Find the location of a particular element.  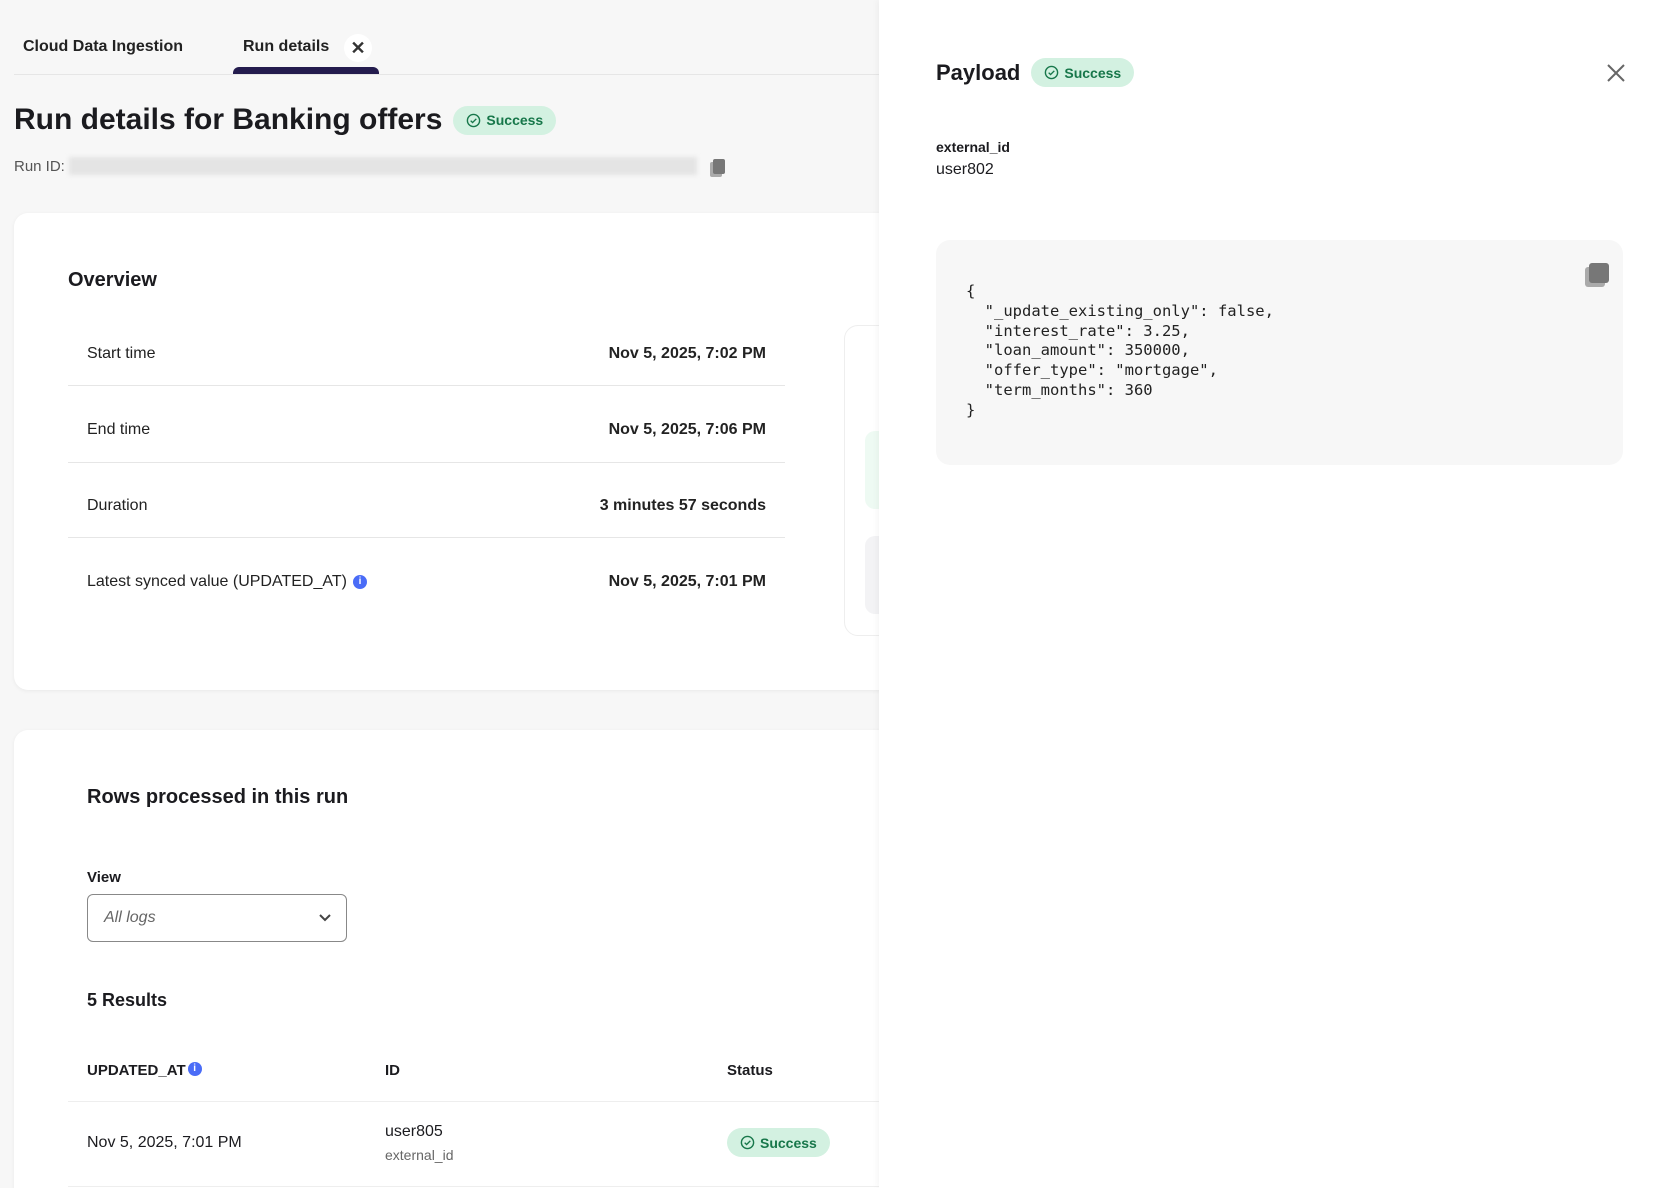

cell-id-type: external_id is located at coordinates (419, 1155).